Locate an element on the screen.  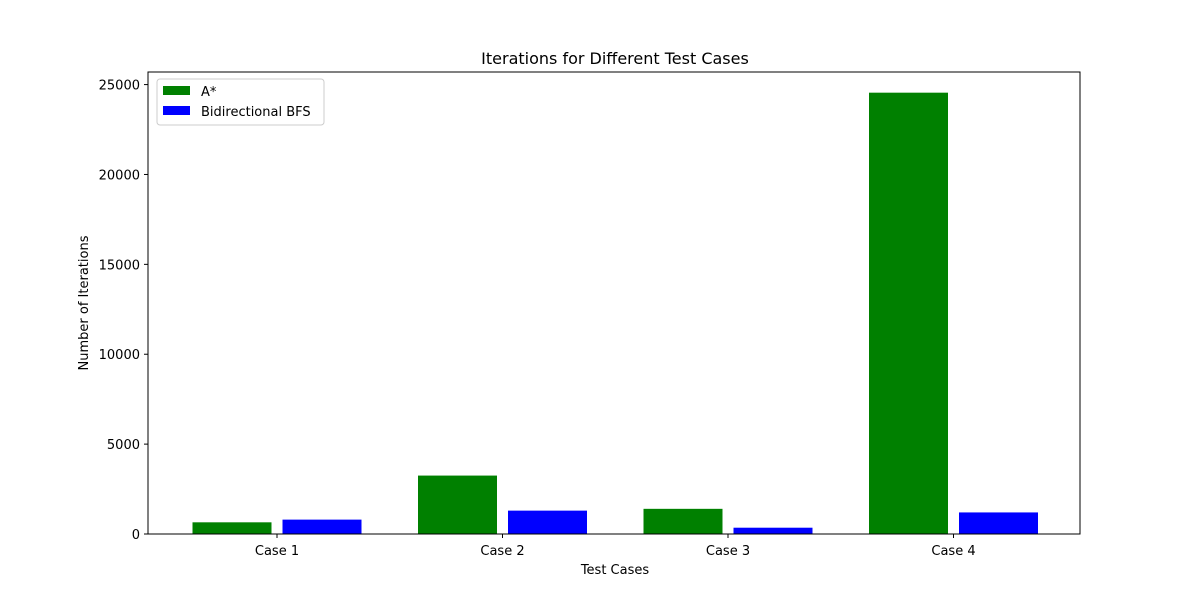
y-tick-label: 15000 is located at coordinates (119, 265).